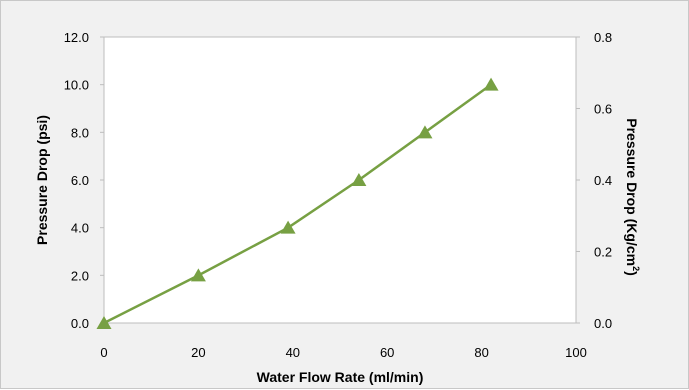 The width and height of the screenshot is (689, 390). I want to click on x-tick-label: 40, so click(293, 352).